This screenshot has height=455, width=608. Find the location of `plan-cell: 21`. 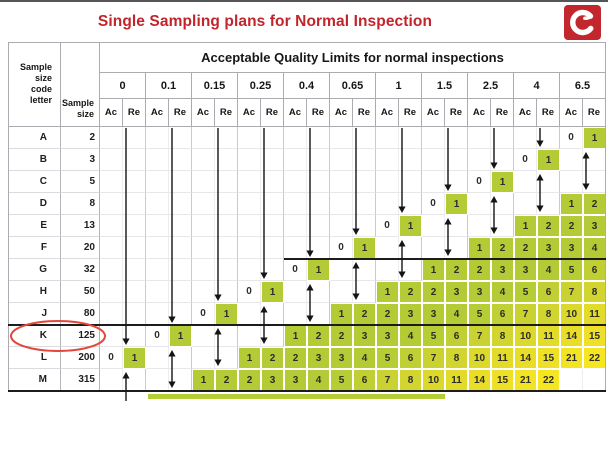

plan-cell: 21 is located at coordinates (525, 380).